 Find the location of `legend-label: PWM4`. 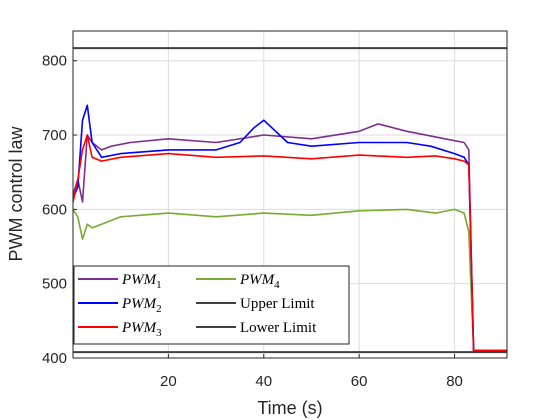

legend-label: PWM4 is located at coordinates (259, 281).